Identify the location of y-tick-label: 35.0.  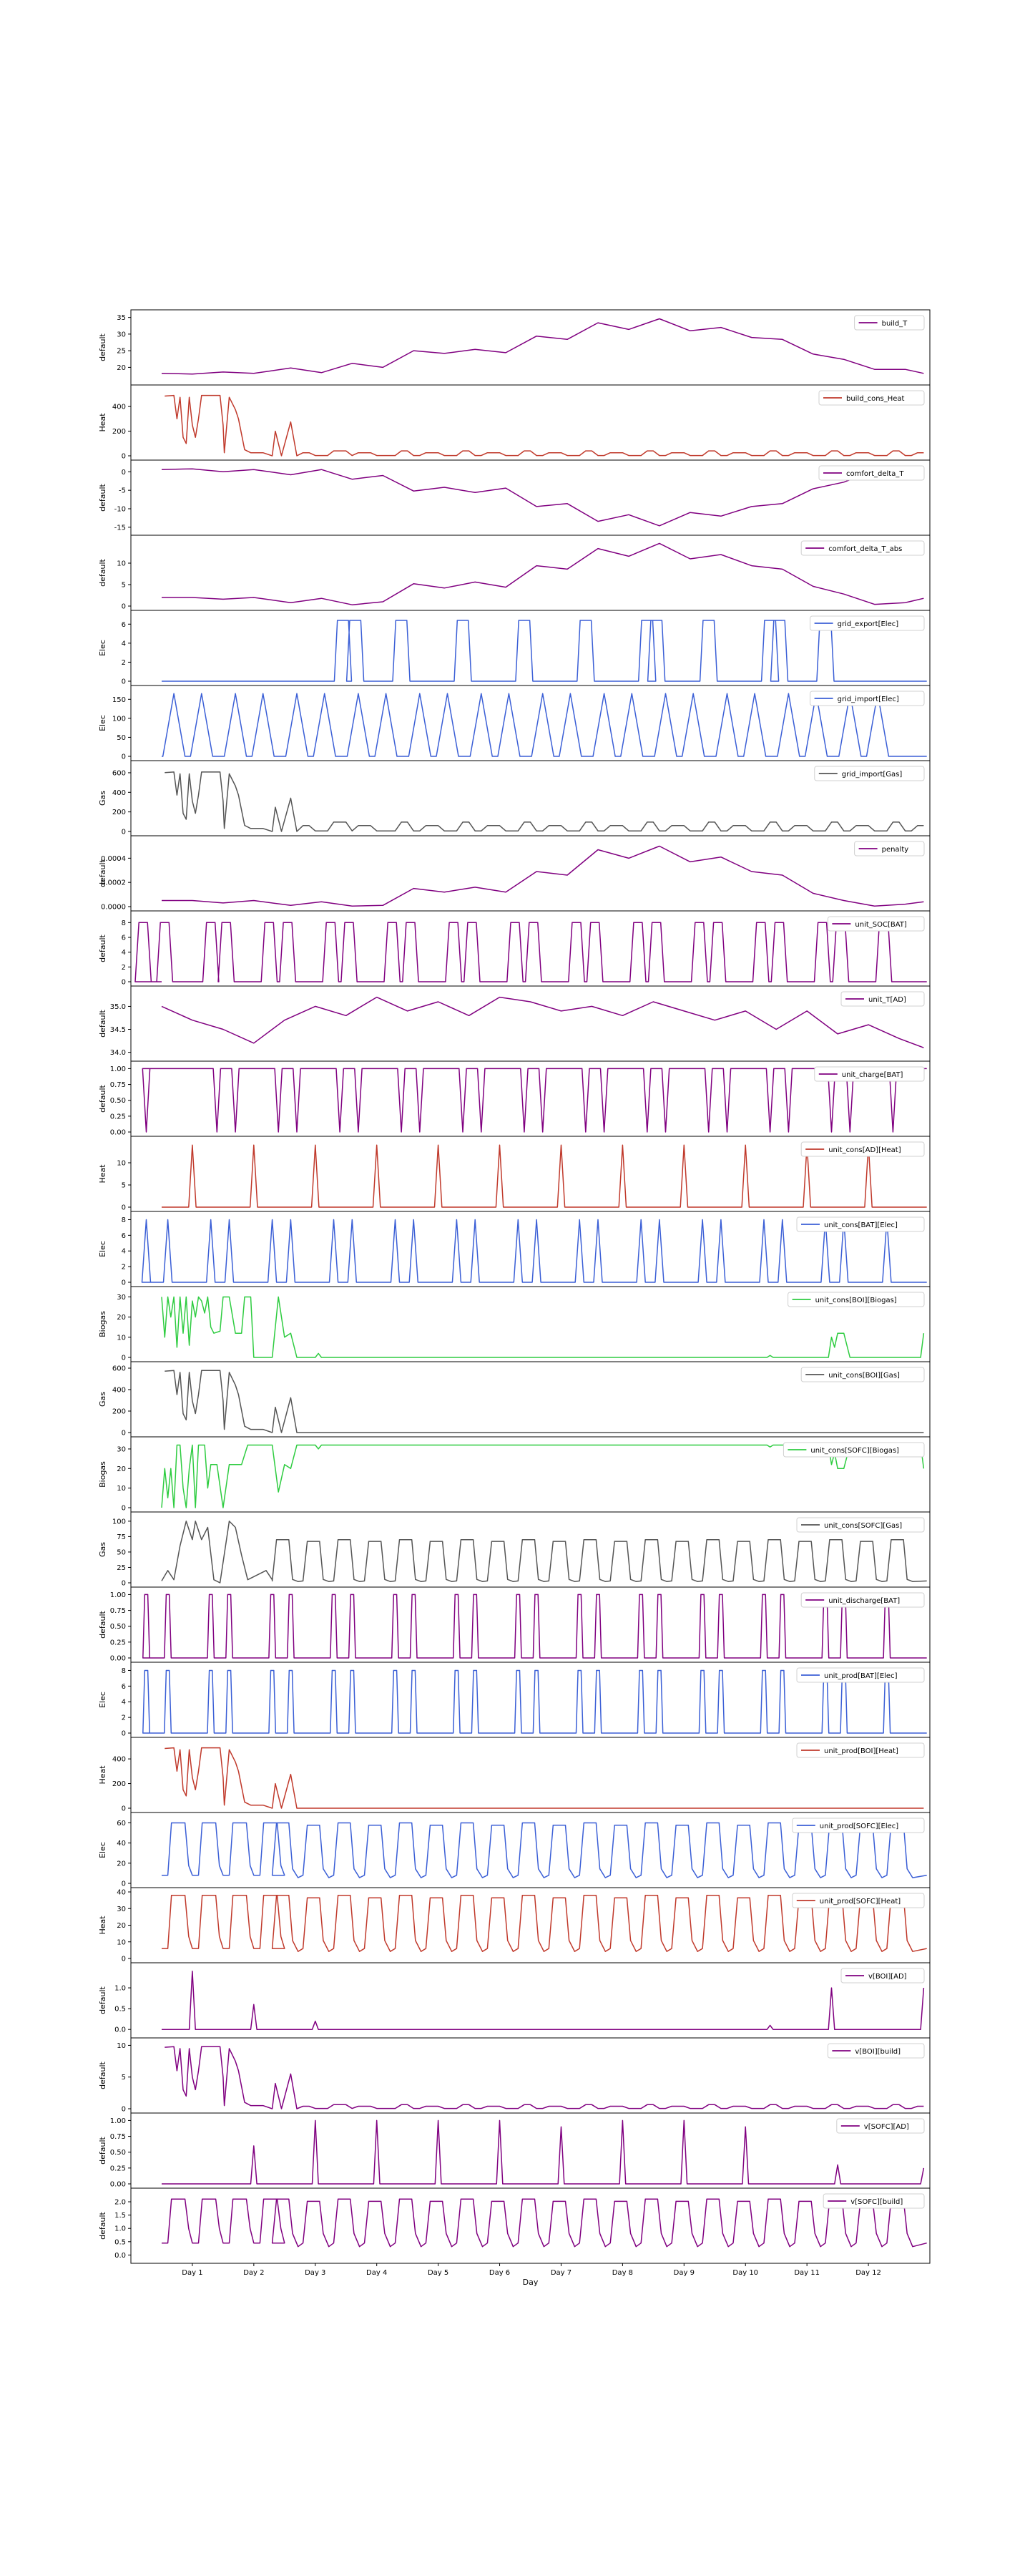
(118, 1007).